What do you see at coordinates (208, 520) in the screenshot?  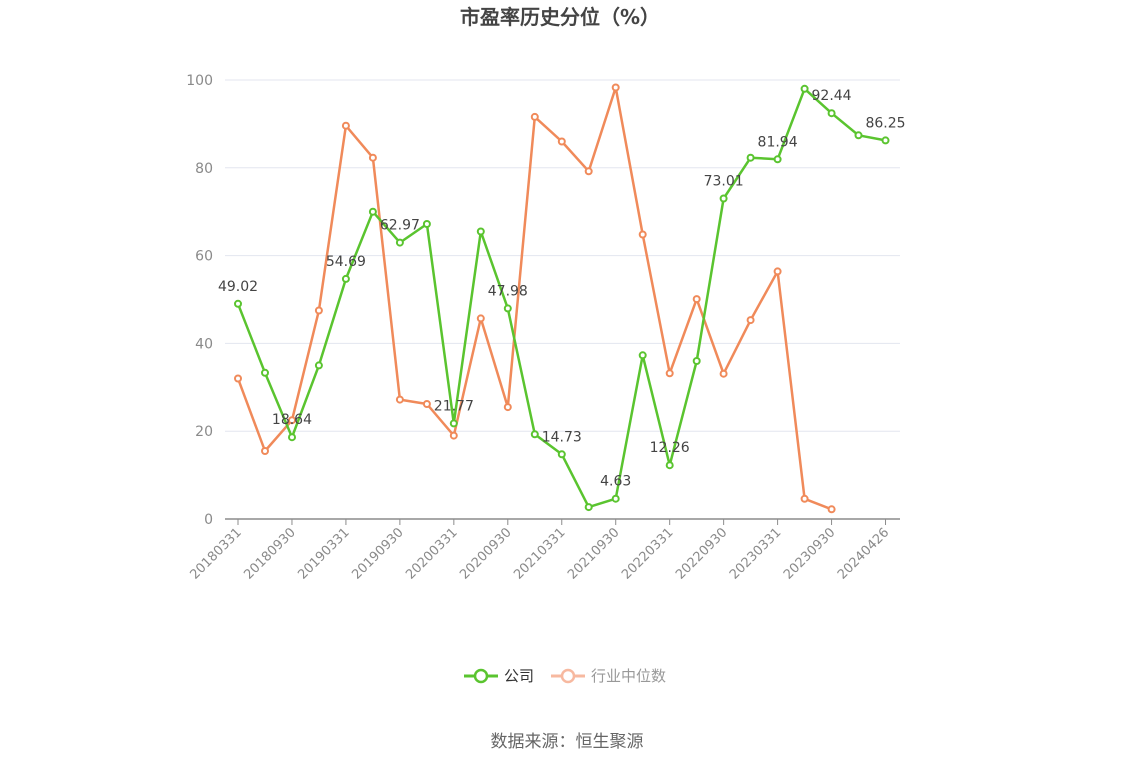 I see `y-tick-label: 0` at bounding box center [208, 520].